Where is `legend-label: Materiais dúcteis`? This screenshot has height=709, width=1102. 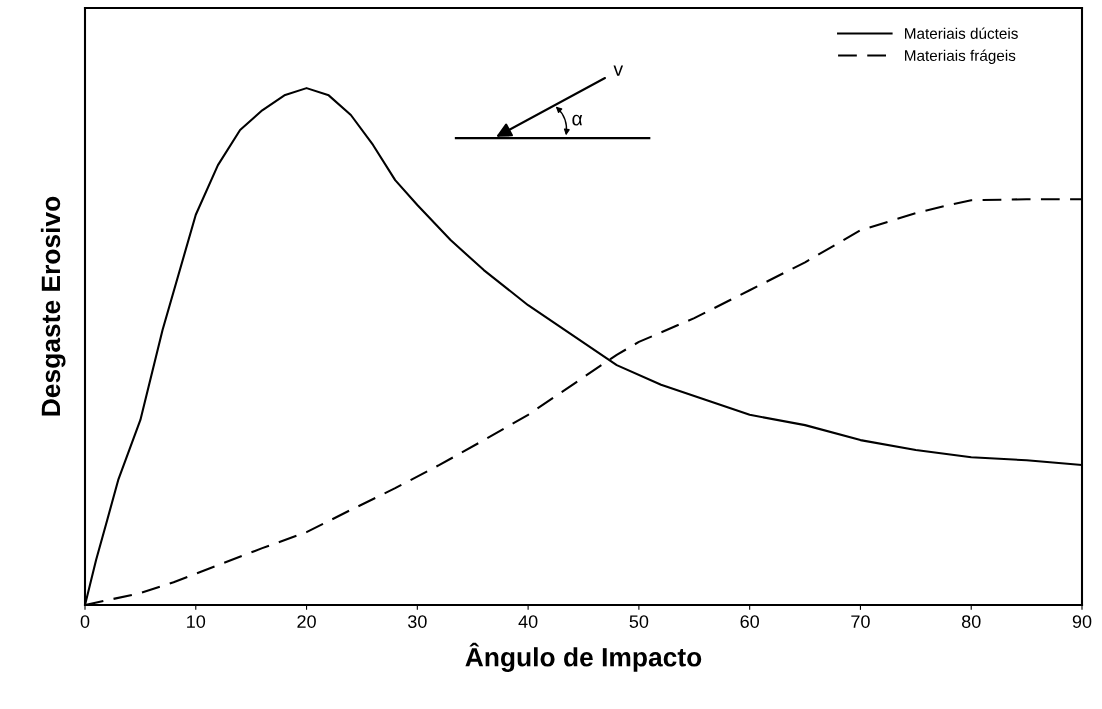 legend-label: Materiais dúcteis is located at coordinates (961, 33).